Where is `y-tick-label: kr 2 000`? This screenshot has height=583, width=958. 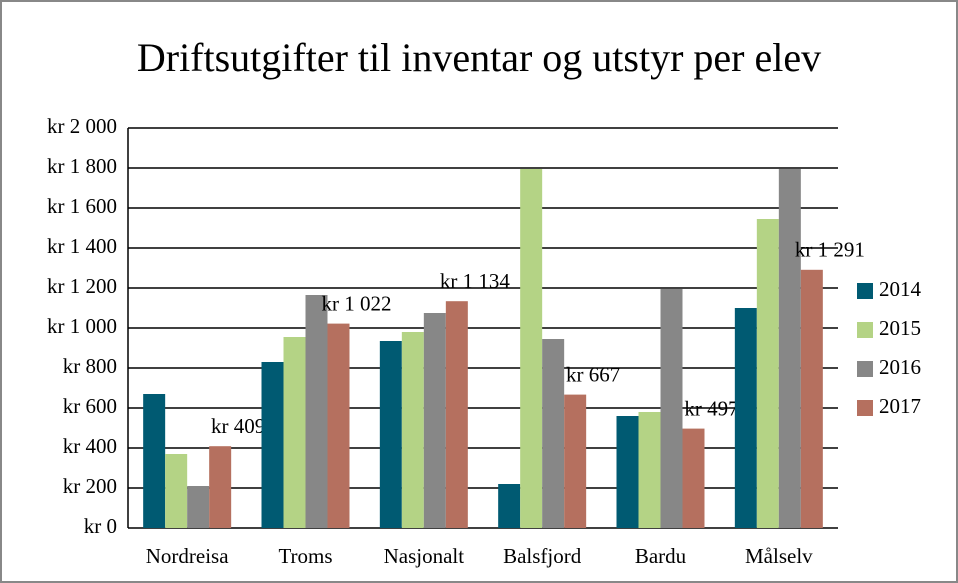 y-tick-label: kr 2 000 is located at coordinates (82, 126).